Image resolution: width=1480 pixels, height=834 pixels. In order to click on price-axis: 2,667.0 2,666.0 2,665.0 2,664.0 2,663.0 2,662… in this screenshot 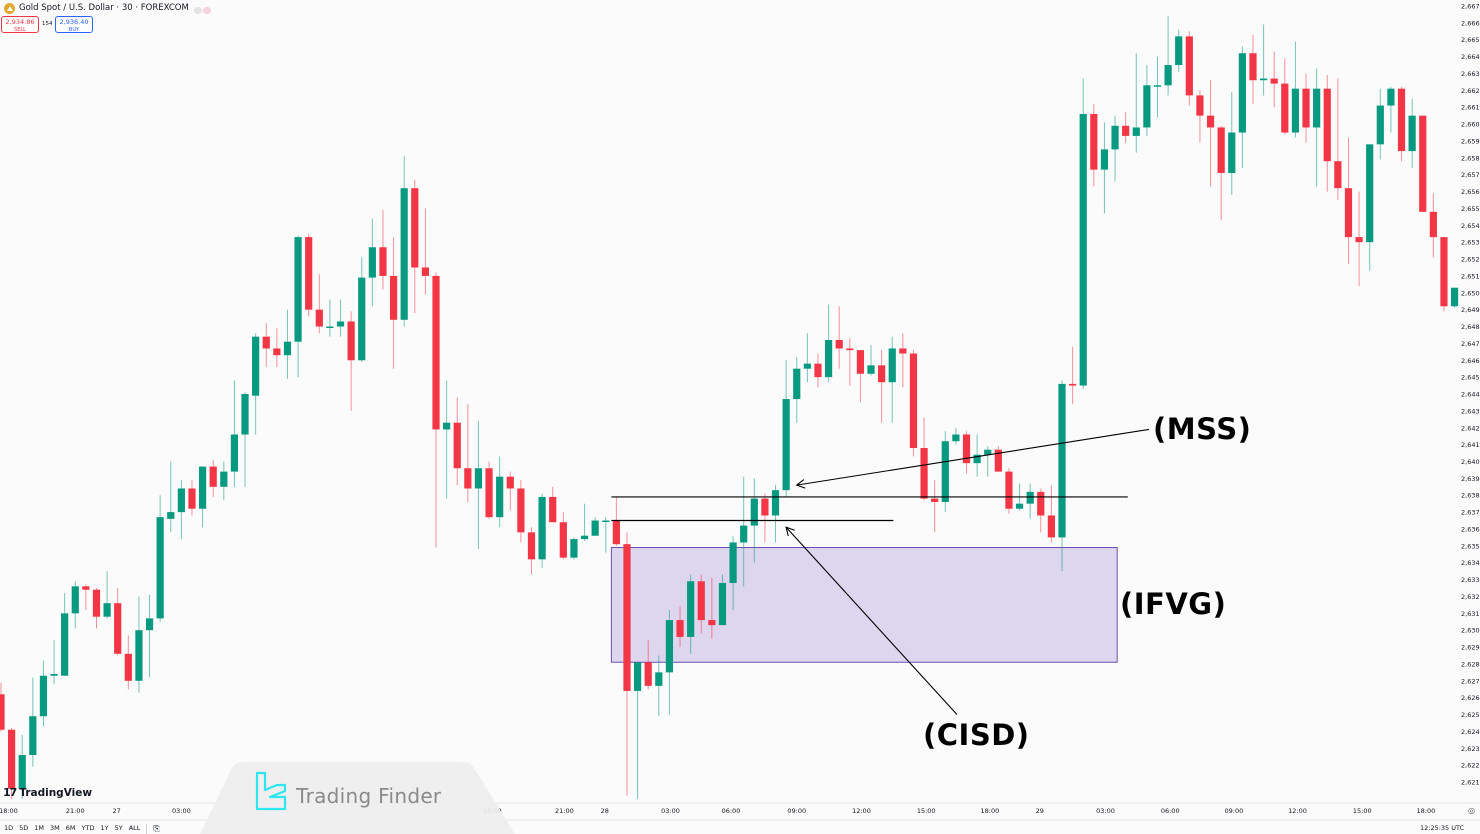, I will do `click(1470, 395)`.